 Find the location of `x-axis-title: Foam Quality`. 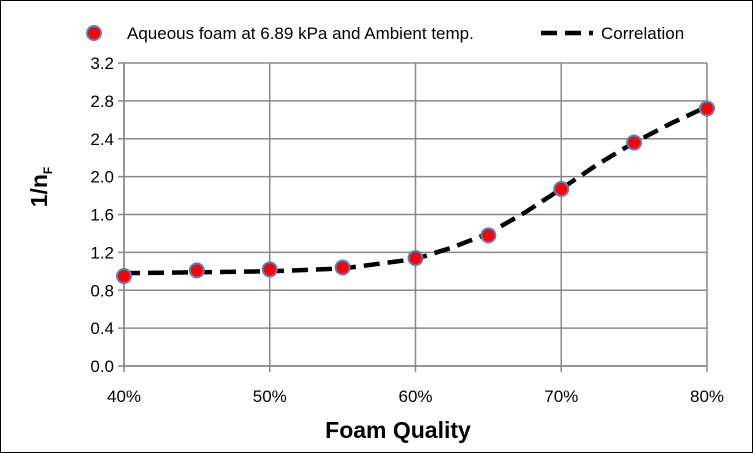

x-axis-title: Foam Quality is located at coordinates (398, 430).